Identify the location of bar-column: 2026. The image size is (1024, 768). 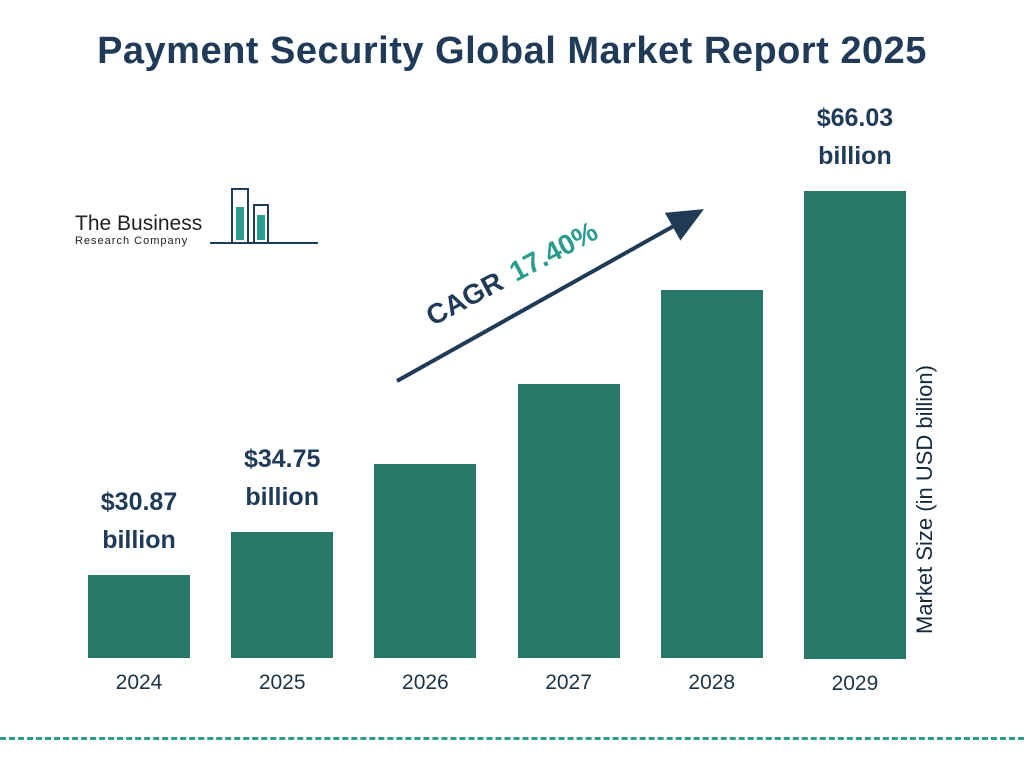
(425, 404).